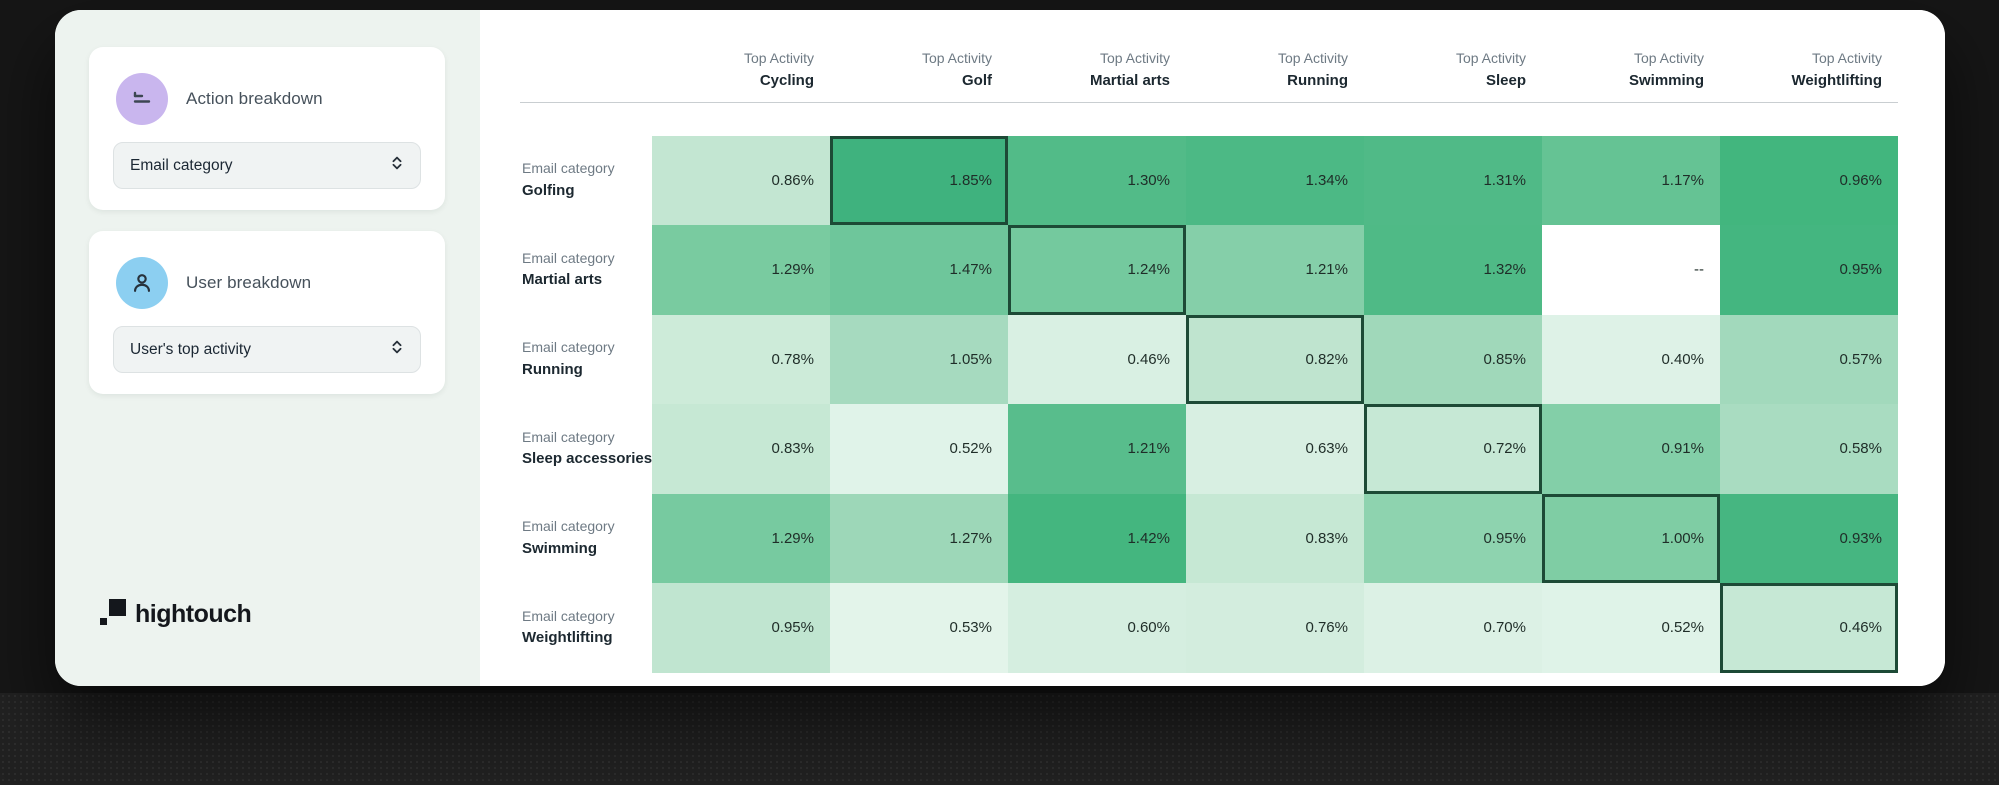 The height and width of the screenshot is (785, 1999). I want to click on action-breakdown-select: Email category, so click(267, 165).